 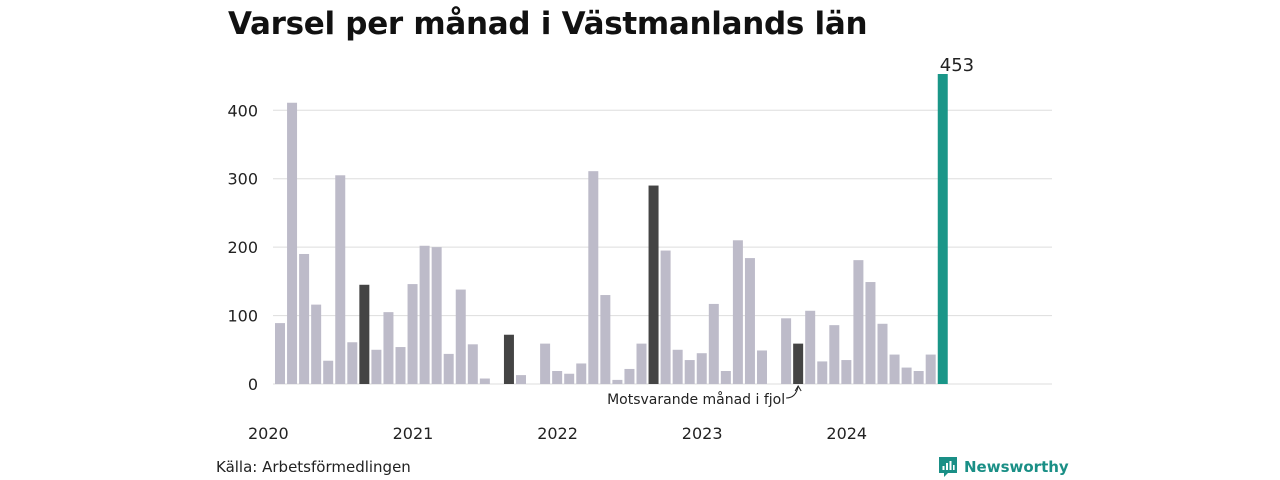 I want to click on annotation-arrowhead, so click(x=798, y=388).